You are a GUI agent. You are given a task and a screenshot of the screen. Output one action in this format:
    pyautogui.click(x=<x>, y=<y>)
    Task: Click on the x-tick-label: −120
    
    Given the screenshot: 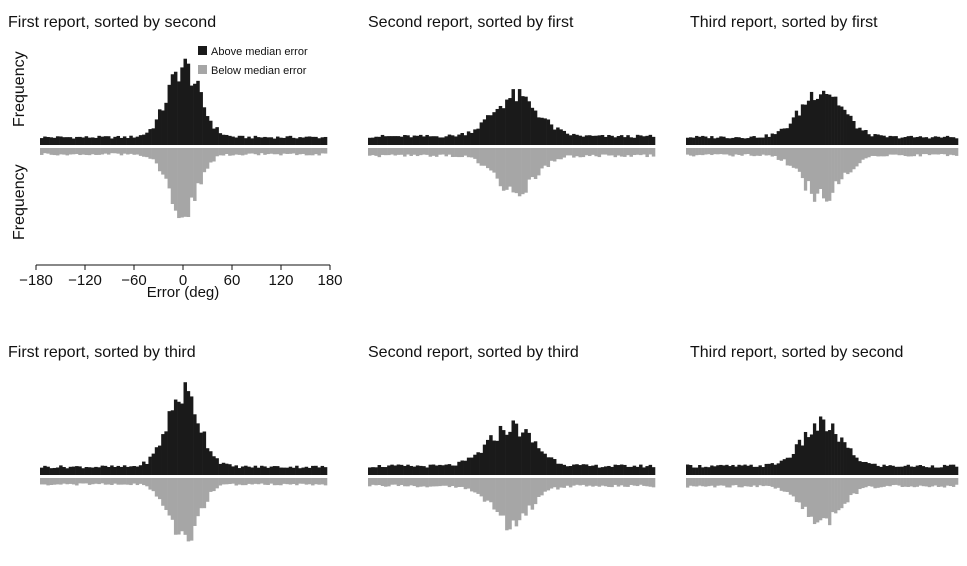 What is the action you would take?
    pyautogui.click(x=85, y=280)
    